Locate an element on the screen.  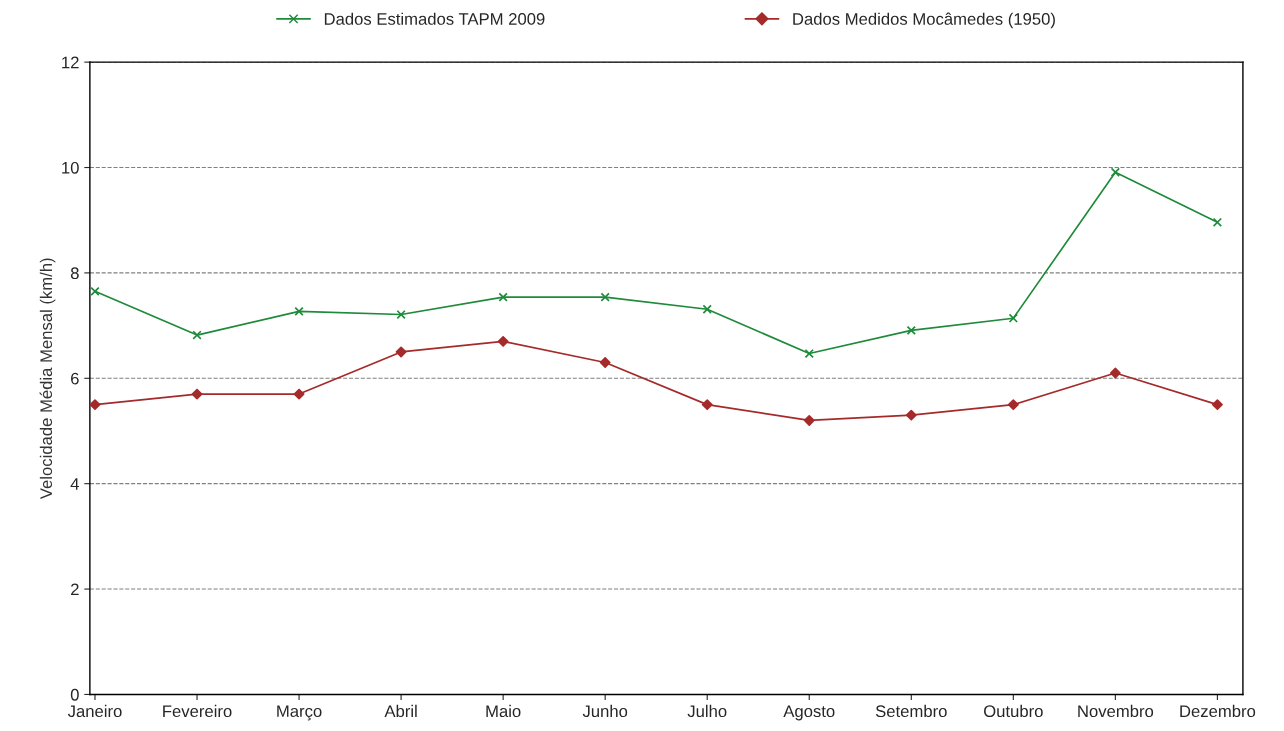
x-tick-label: Maio is located at coordinates (503, 711).